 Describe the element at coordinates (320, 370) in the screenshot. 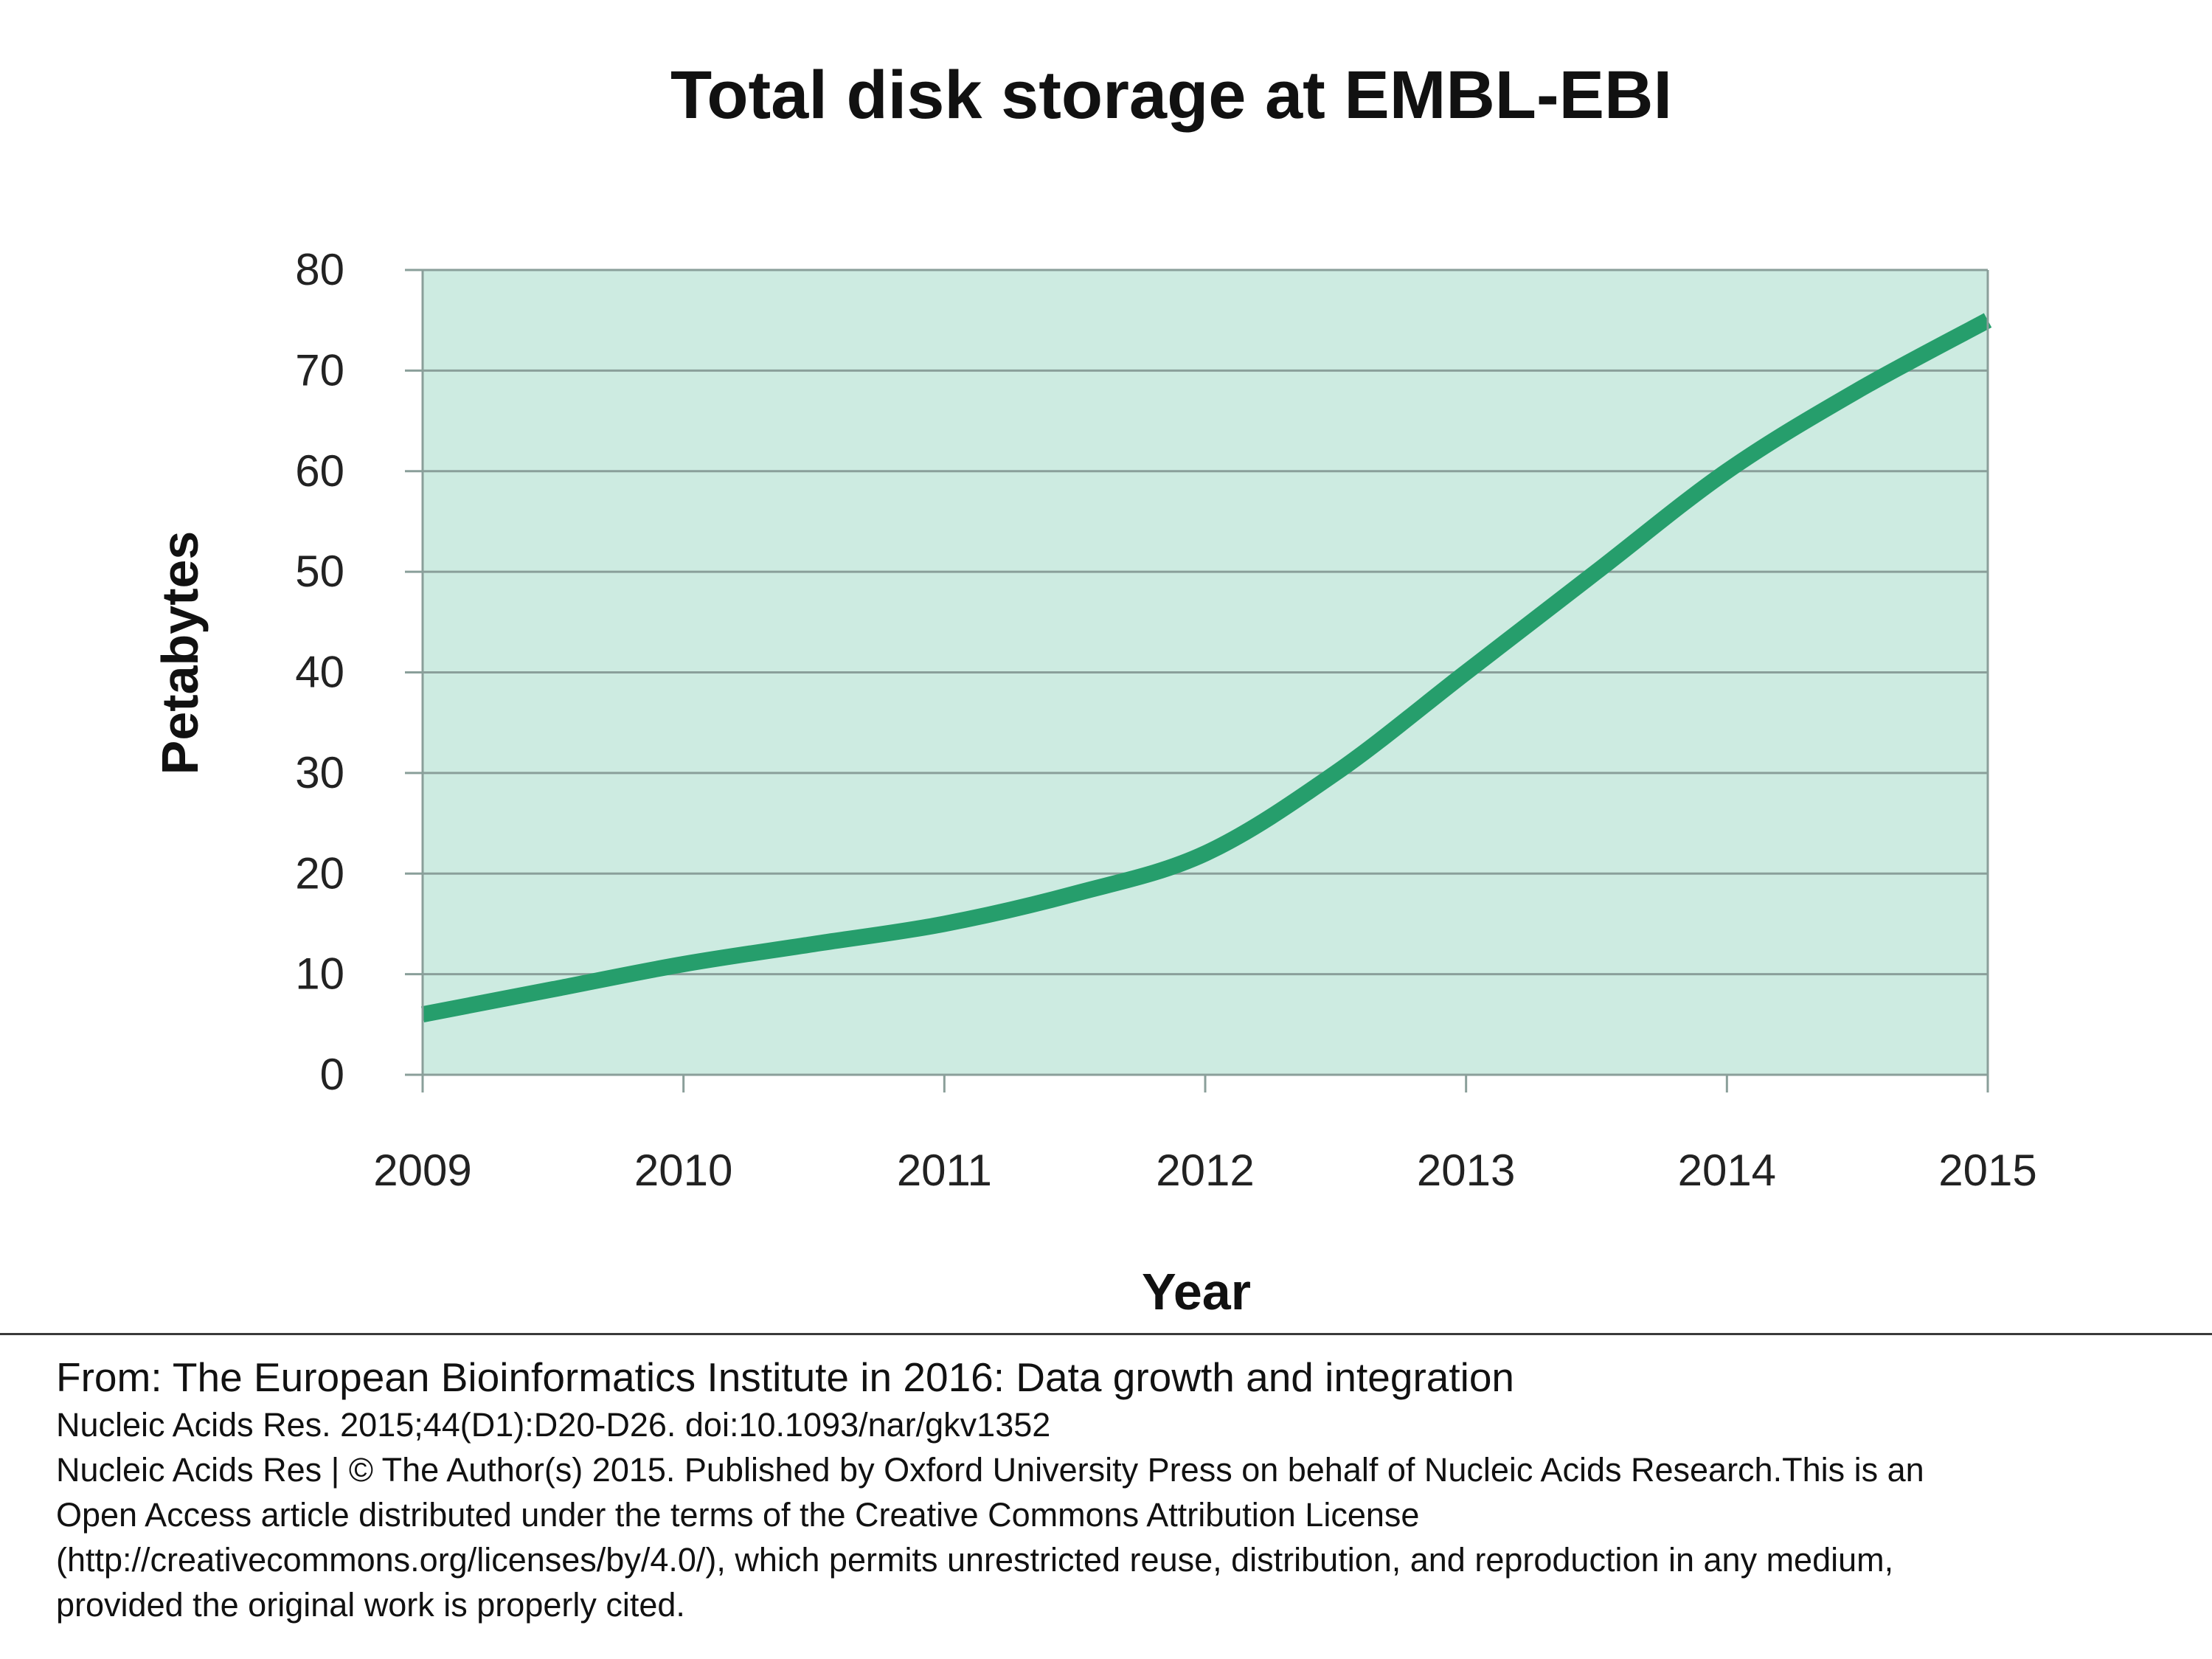

I see `y-tick-label: 70` at that location.